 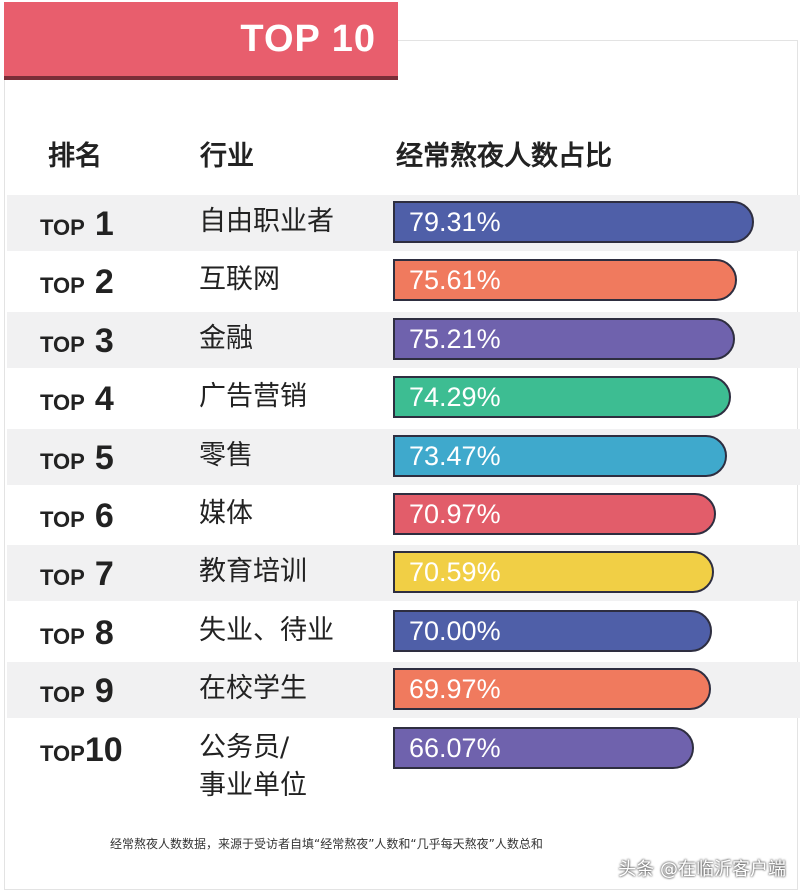 I want to click on industry-header: 行业, so click(x=227, y=156).